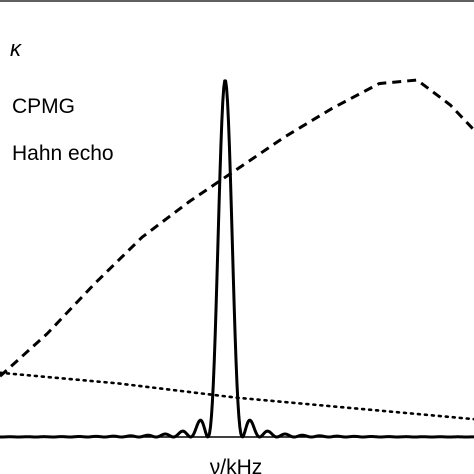  Describe the element at coordinates (16, 48) in the screenshot. I see `y-axis-label: κ` at that location.